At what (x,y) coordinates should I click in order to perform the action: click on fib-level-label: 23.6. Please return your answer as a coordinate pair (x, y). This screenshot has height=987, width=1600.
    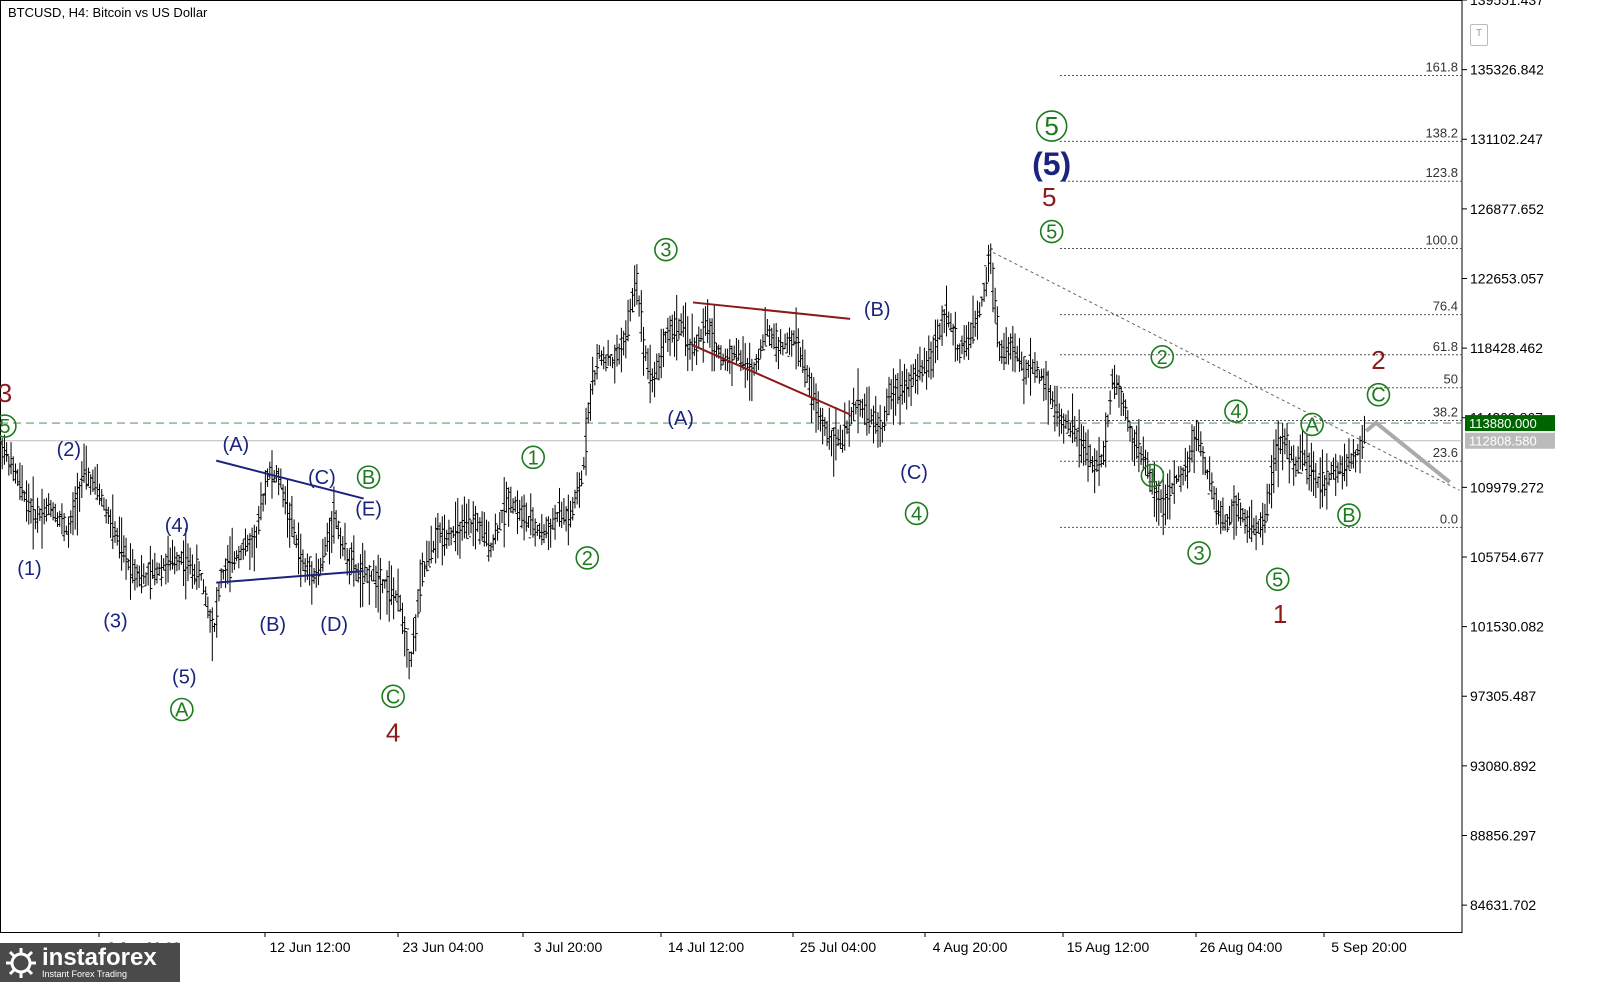
    Looking at the image, I should click on (1445, 452).